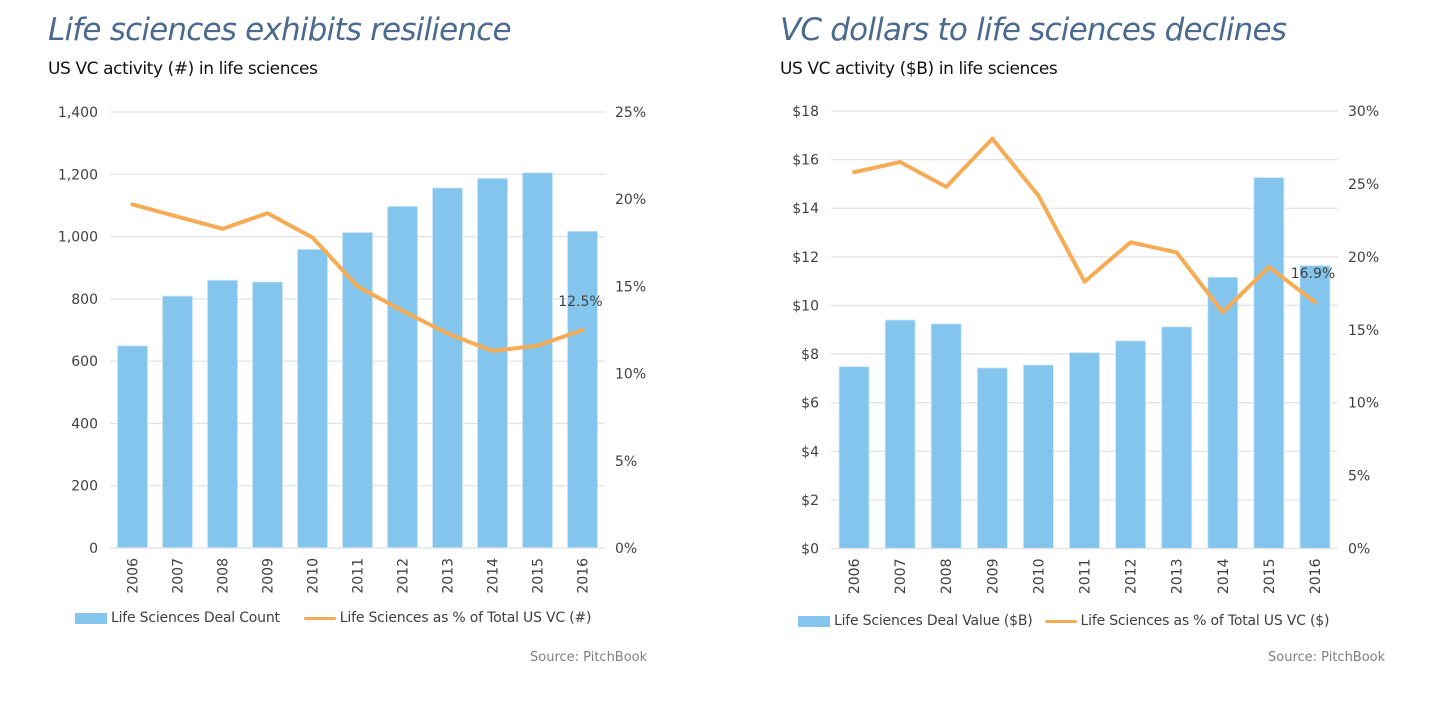 The height and width of the screenshot is (712, 1451). Describe the element at coordinates (805, 209) in the screenshot. I see `left-axis-tick-label: $14` at that location.